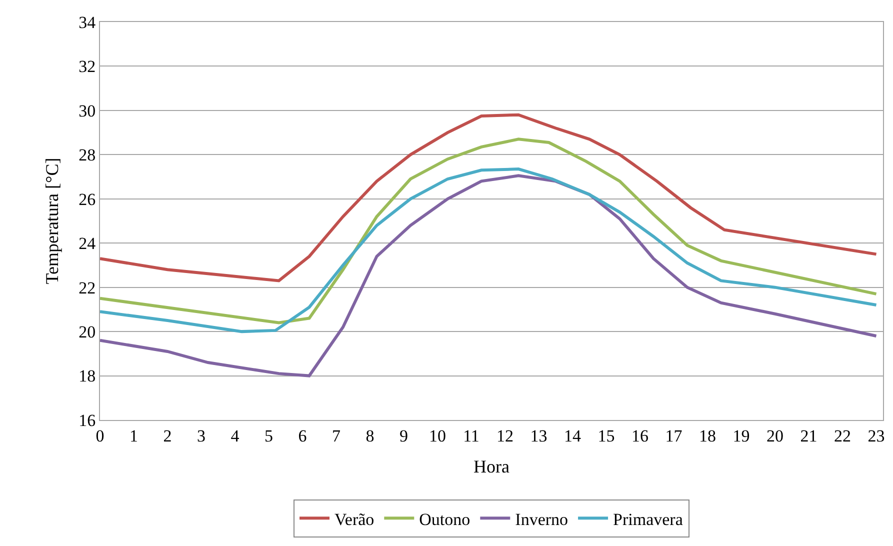  What do you see at coordinates (648, 519) in the screenshot?
I see `legend-label: Primavera` at bounding box center [648, 519].